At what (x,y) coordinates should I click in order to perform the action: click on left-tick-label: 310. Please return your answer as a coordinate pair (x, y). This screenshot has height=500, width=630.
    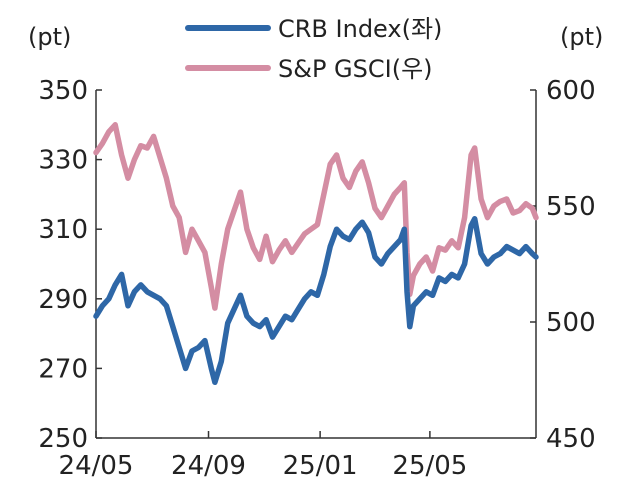
    Looking at the image, I should click on (63, 230).